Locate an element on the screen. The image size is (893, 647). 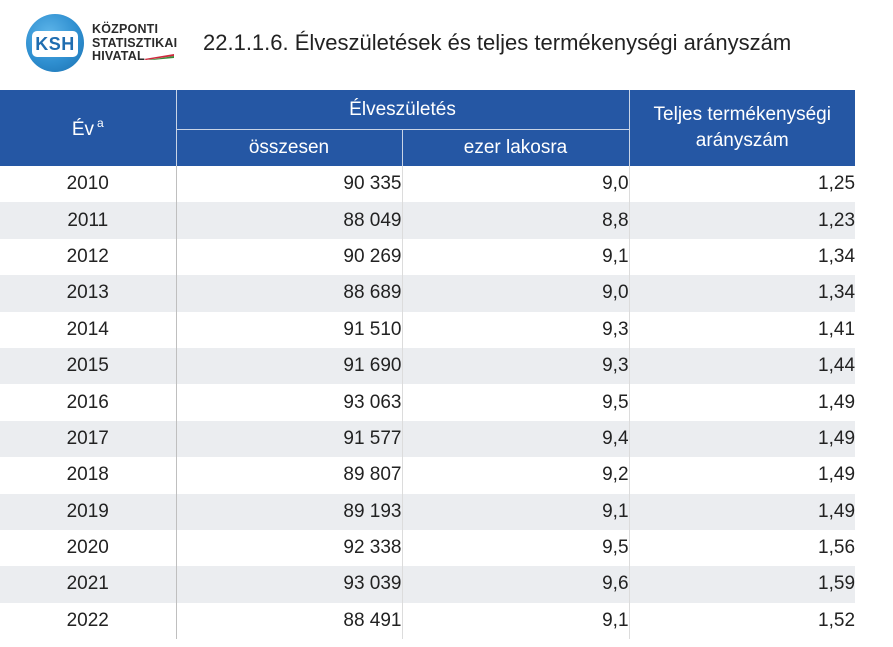
cell-per-thousand: 9,6 is located at coordinates (516, 584).